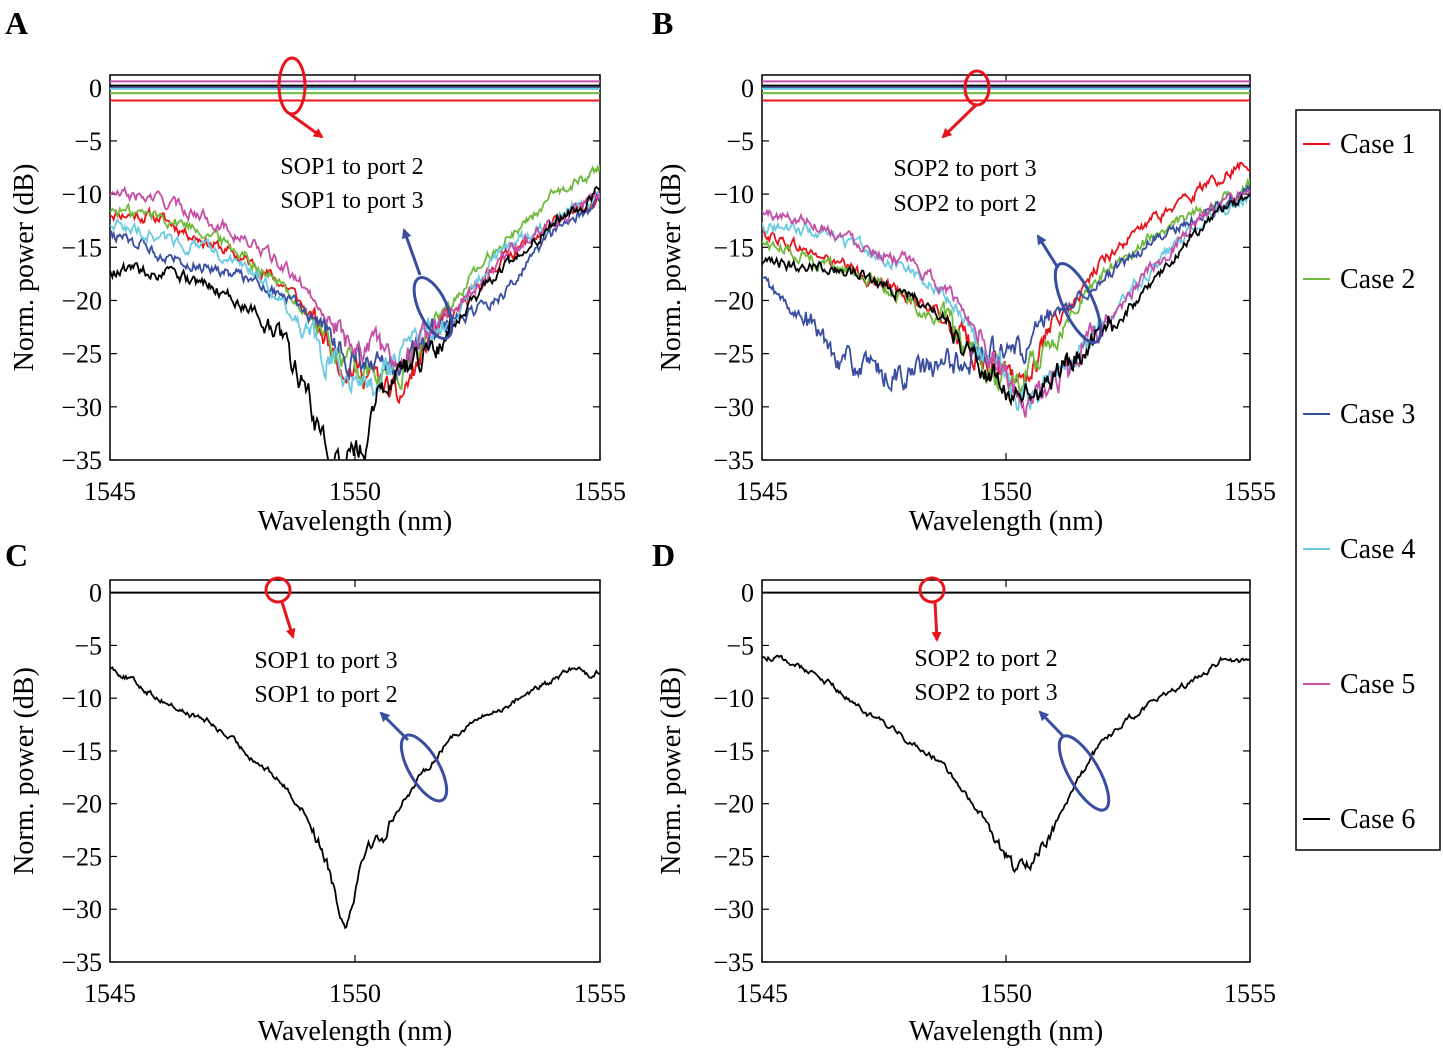 The height and width of the screenshot is (1054, 1443). What do you see at coordinates (1377, 819) in the screenshot?
I see `legend-label: Case 6` at bounding box center [1377, 819].